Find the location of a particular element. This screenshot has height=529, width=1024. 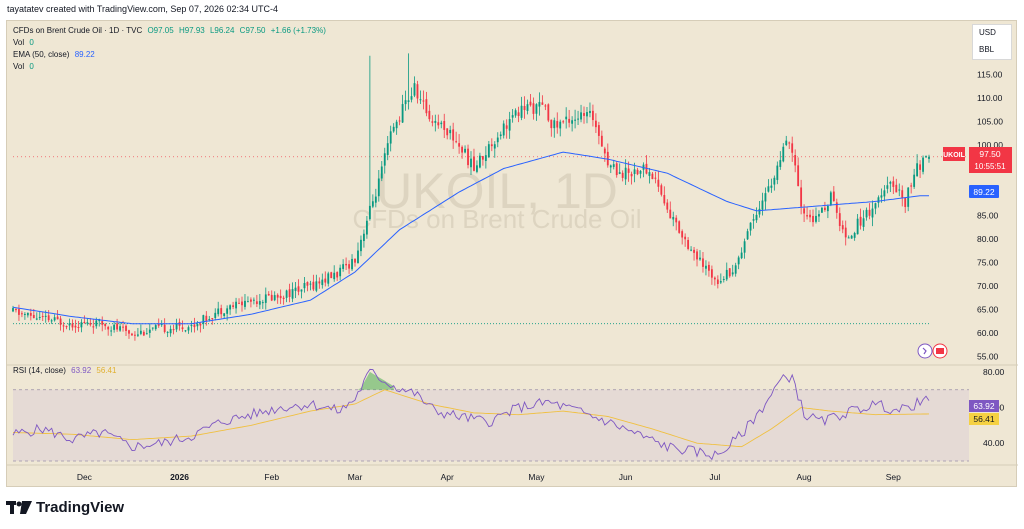

tradingview-logo: TradingView is located at coordinates (65, 507).